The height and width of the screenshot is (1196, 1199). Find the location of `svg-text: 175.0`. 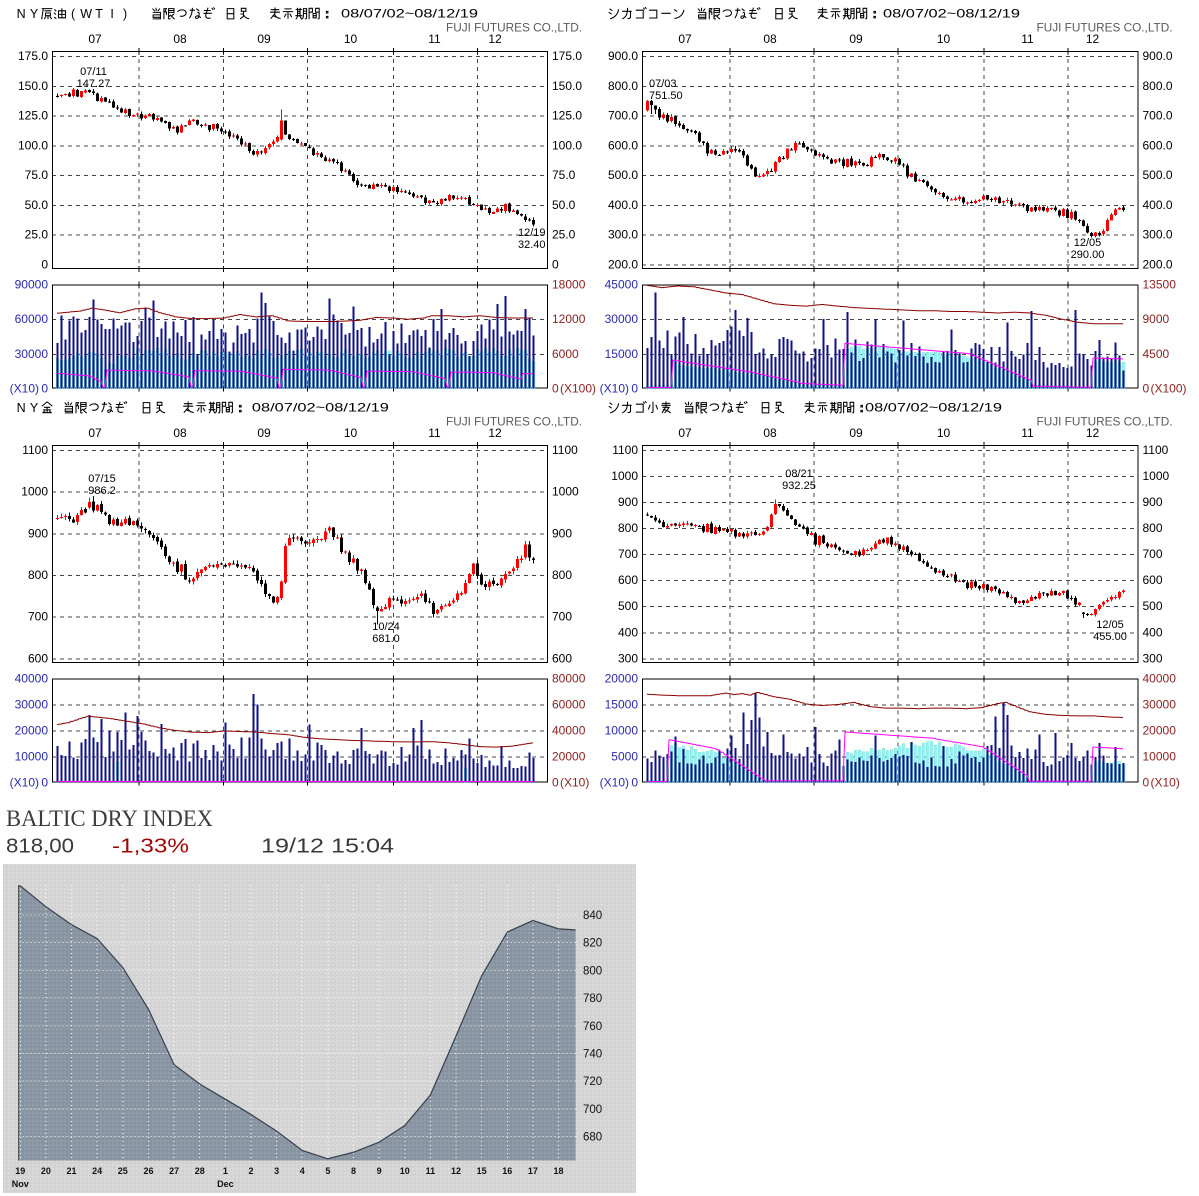

svg-text: 175.0 is located at coordinates (33, 56).